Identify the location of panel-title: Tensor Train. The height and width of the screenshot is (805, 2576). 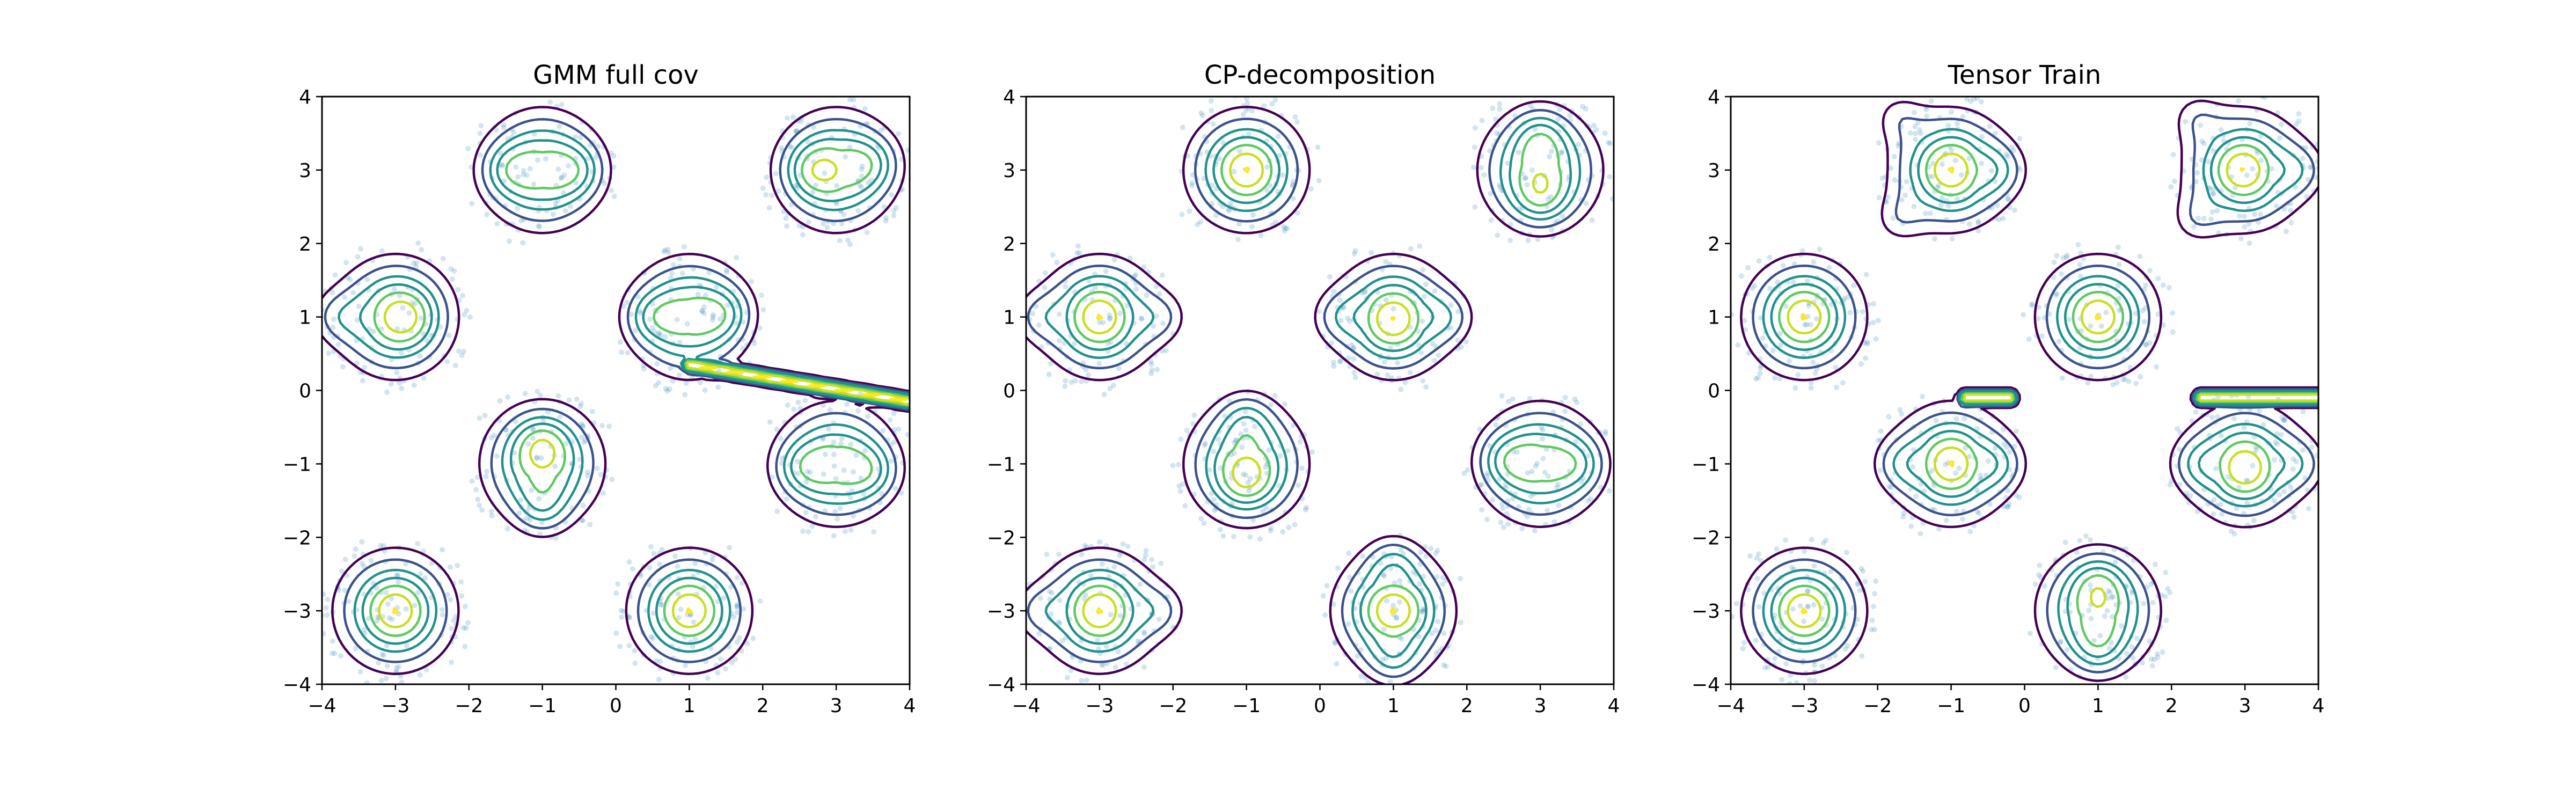
(2025, 75).